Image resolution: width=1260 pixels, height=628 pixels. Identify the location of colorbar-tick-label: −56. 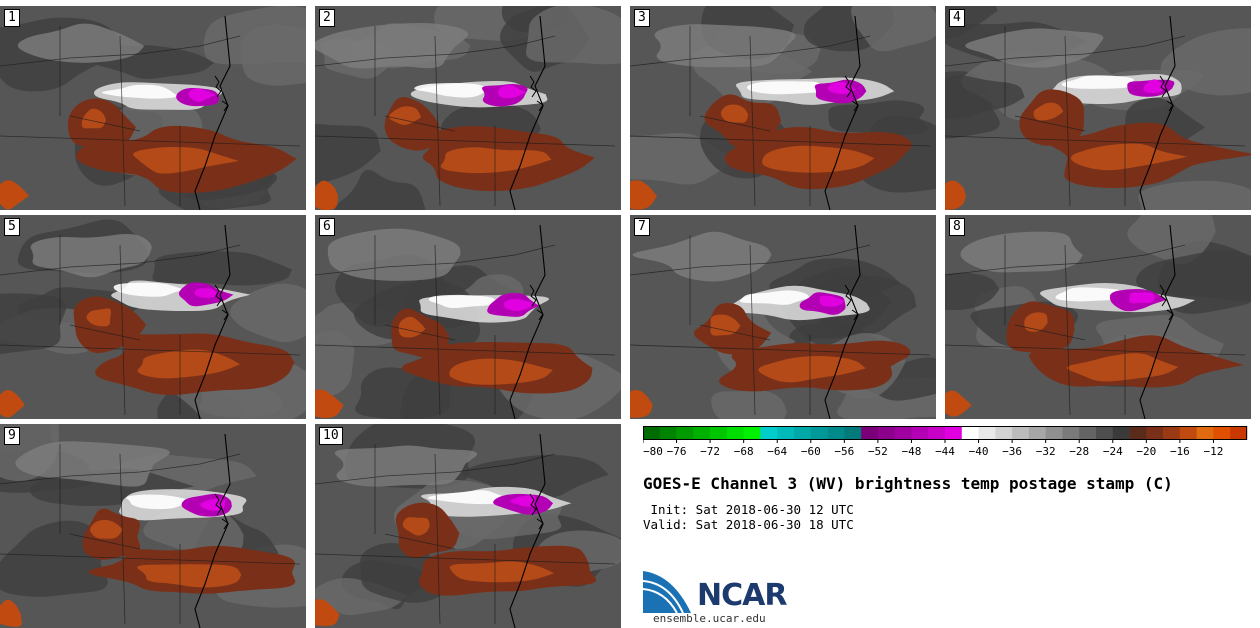
(844, 451).